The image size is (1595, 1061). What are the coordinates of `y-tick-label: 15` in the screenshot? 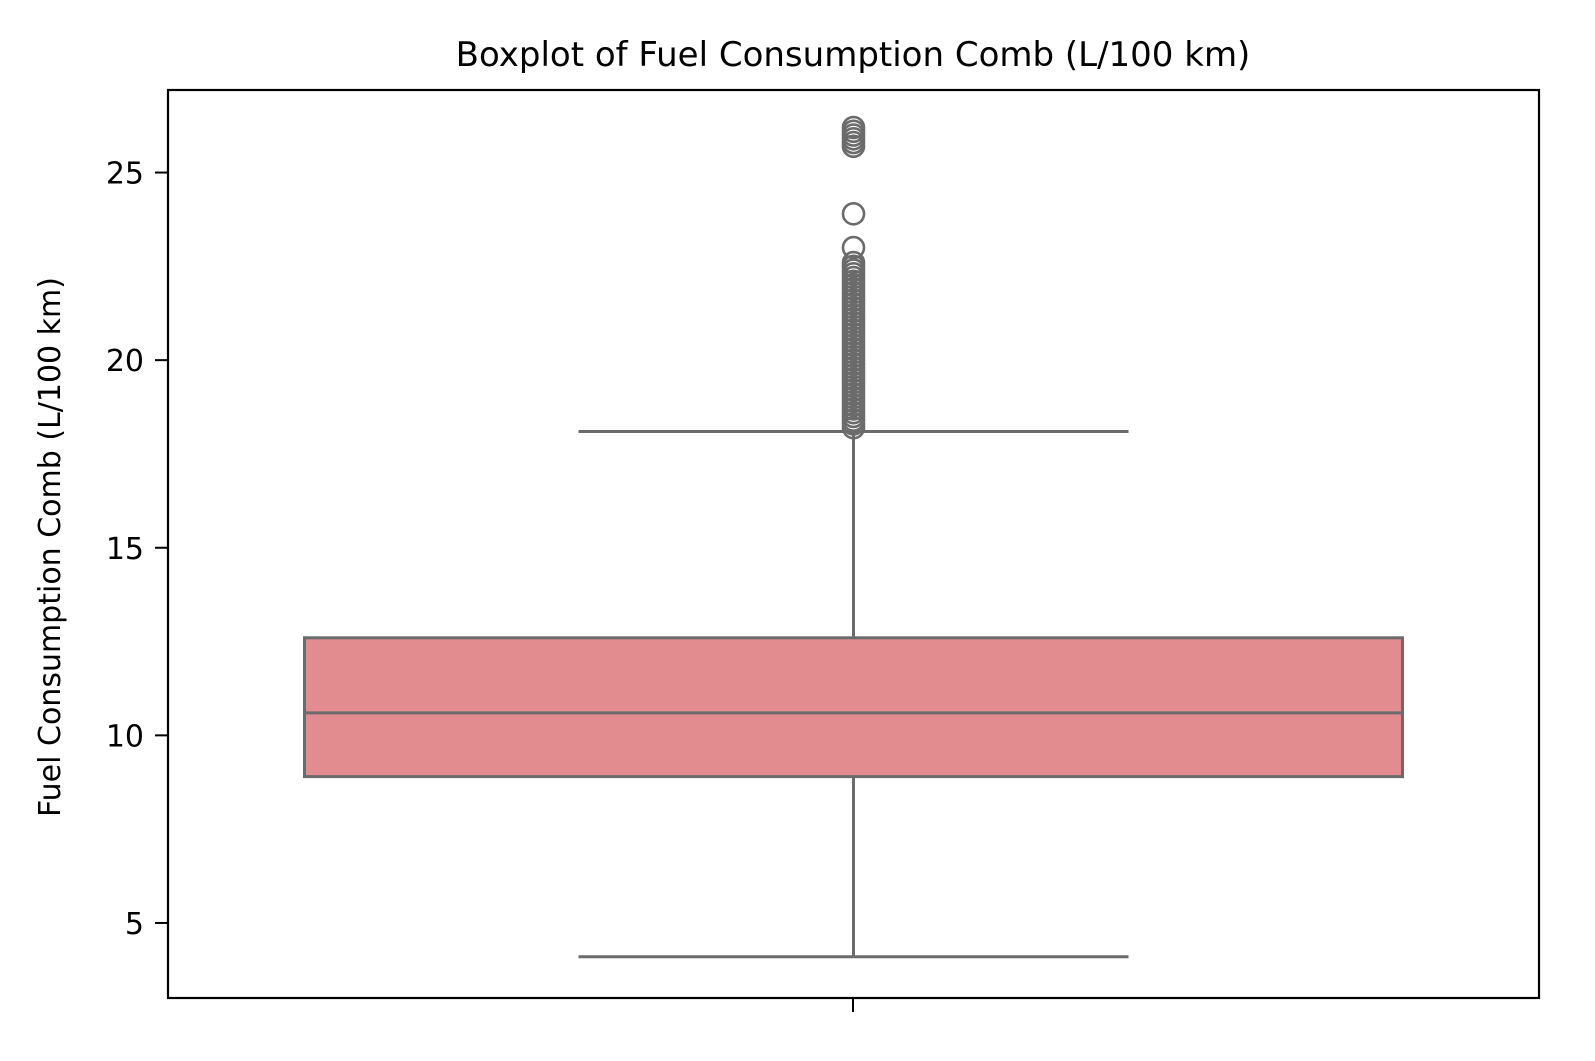 It's located at (125, 549).